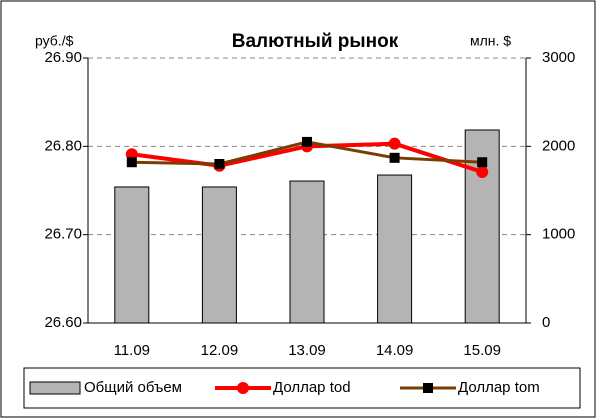 The height and width of the screenshot is (418, 596). Describe the element at coordinates (558, 145) in the screenshot. I see `y2-tick-label: 2000` at that location.